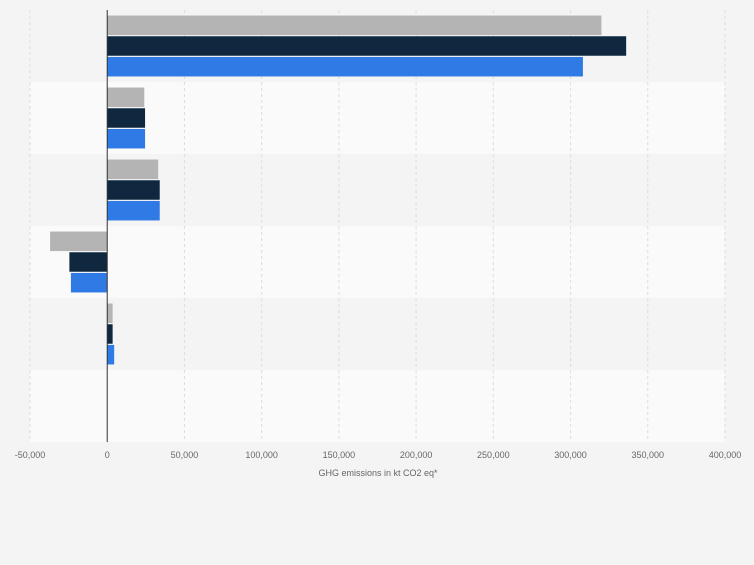 The image size is (754, 565). I want to click on x-tick-label: 0, so click(107, 455).